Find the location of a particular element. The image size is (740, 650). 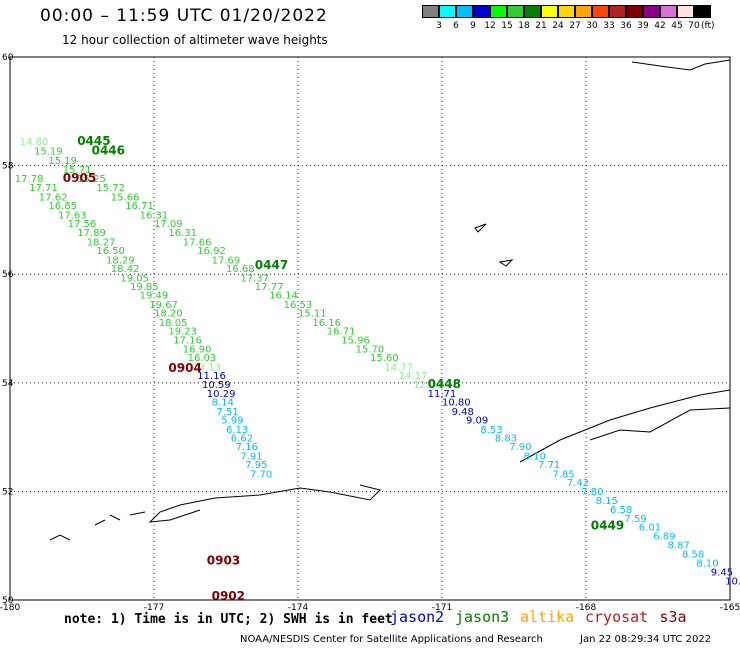

swh-value: 19.67 is located at coordinates (163, 305).